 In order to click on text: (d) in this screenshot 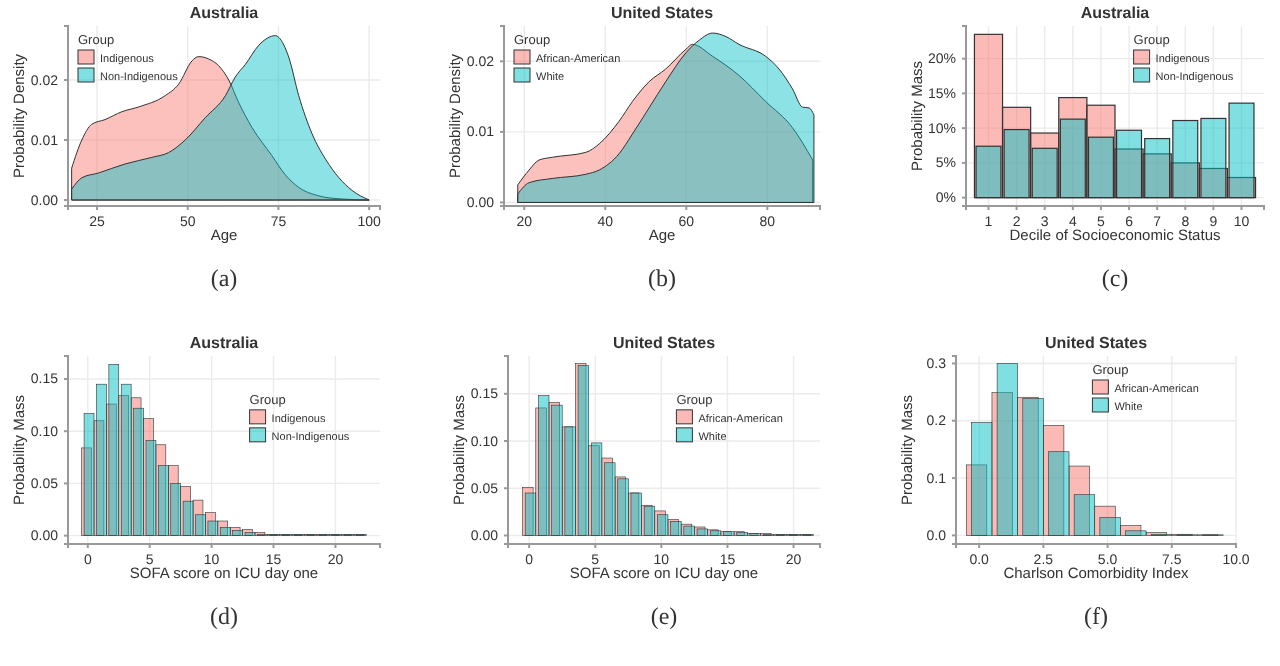, I will do `click(224, 616)`.